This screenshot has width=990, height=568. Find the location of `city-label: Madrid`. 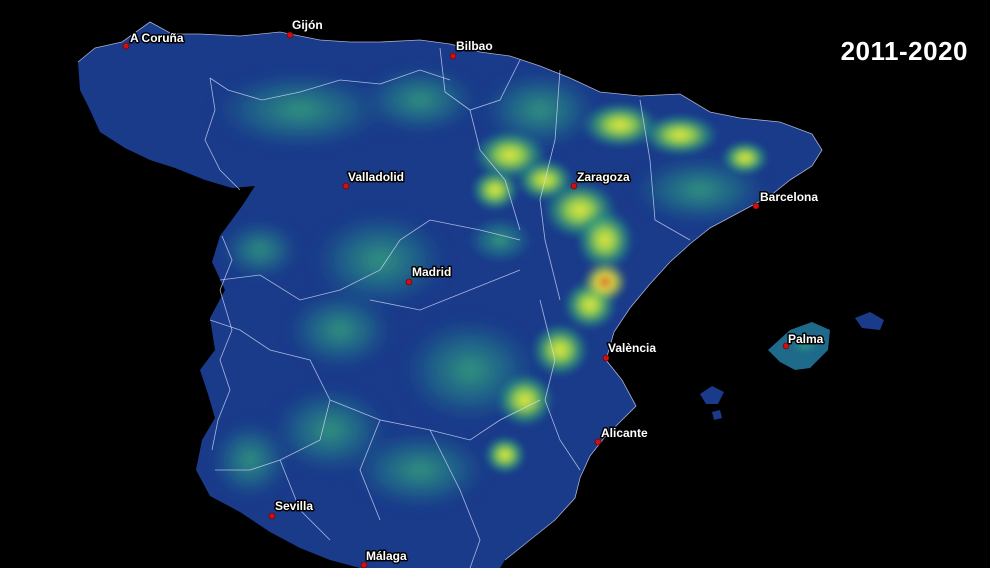

city-label: Madrid is located at coordinates (431, 272).